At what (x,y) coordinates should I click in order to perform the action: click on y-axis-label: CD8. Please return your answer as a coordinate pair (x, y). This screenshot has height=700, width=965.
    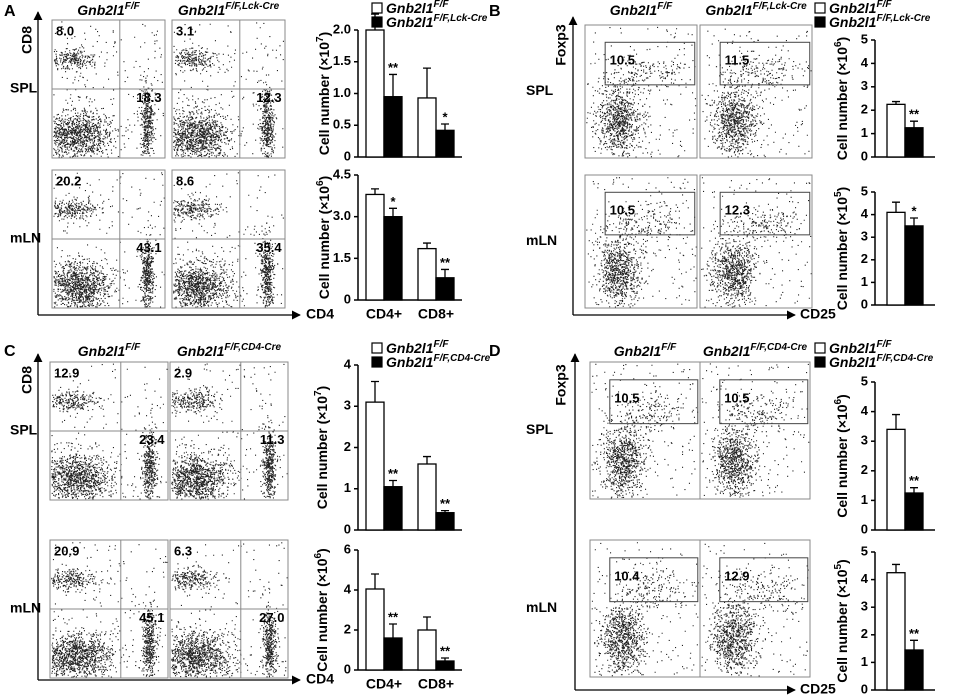
    Looking at the image, I should click on (27, 380).